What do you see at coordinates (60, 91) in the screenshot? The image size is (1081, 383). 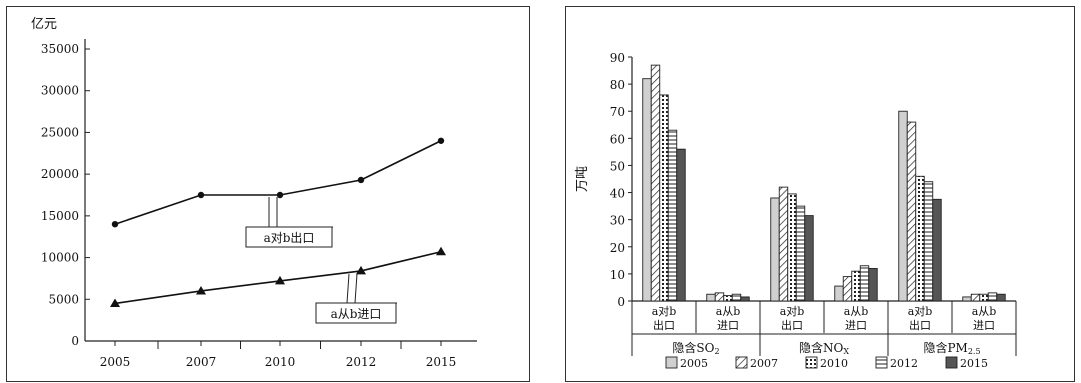 I see `y-tick-label: 30000` at bounding box center [60, 91].